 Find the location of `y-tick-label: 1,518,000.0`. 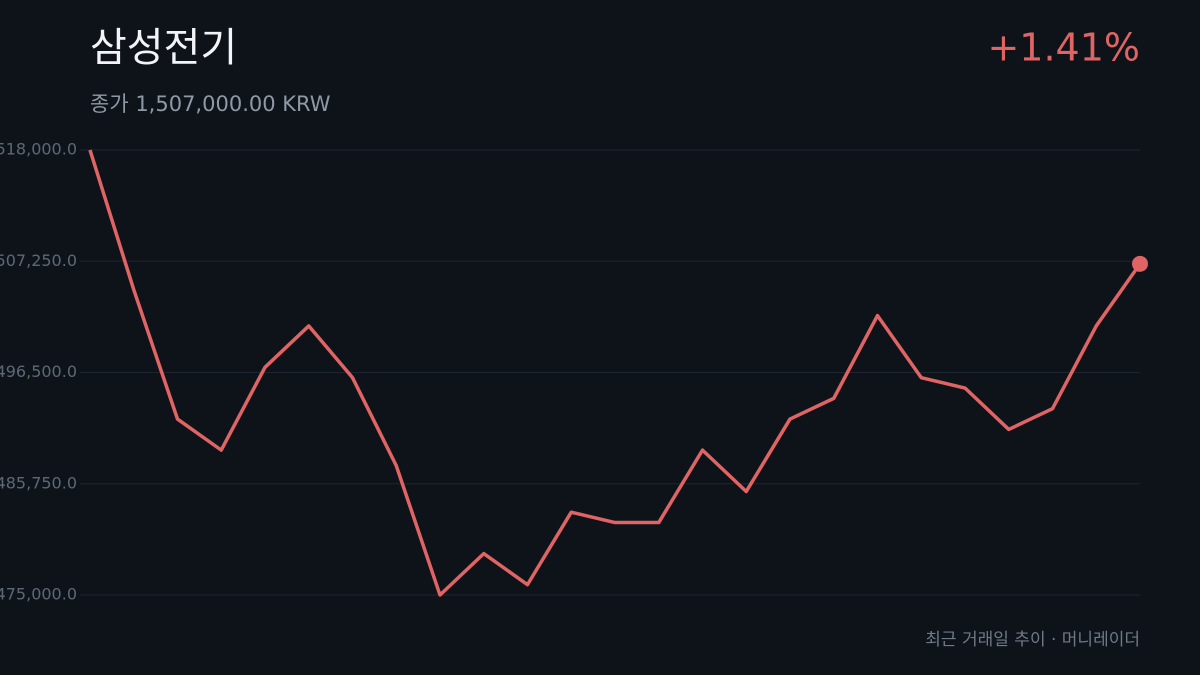

y-tick-label: 1,518,000.0 is located at coordinates (38, 149).